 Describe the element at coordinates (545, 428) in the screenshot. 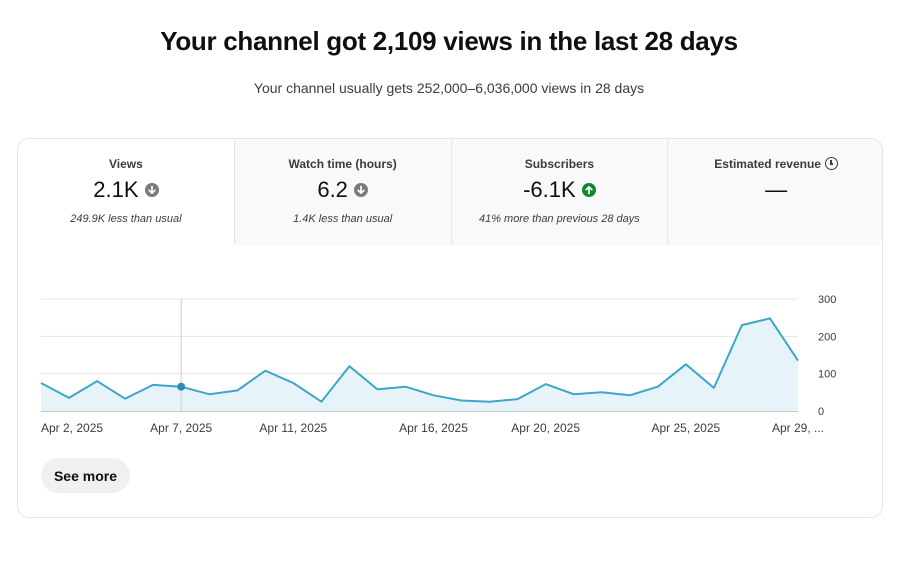

I see `x-tick-label: Apr 20, 2025` at that location.